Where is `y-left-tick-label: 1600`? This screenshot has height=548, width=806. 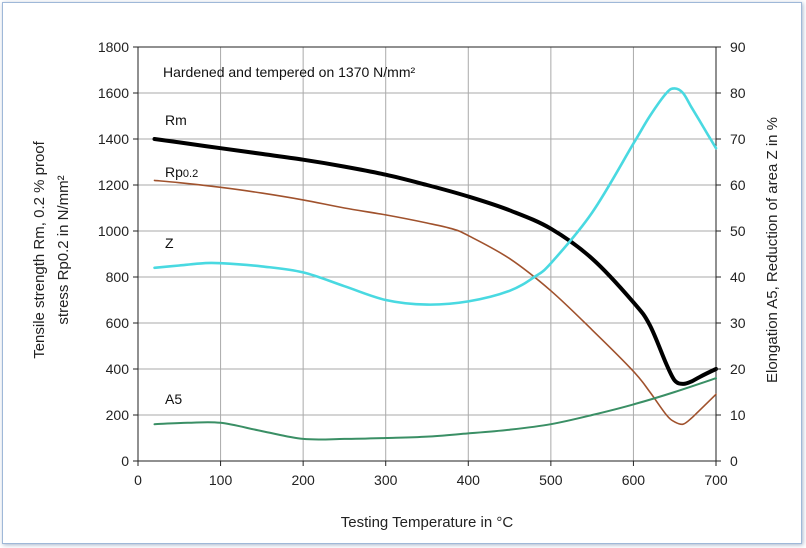
y-left-tick-label: 1600 is located at coordinates (113, 93).